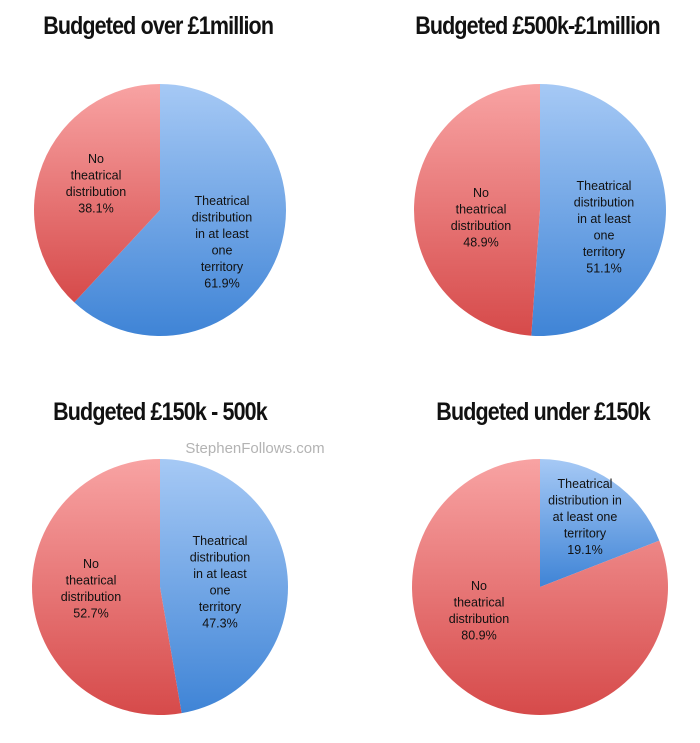 The width and height of the screenshot is (700, 743). Describe the element at coordinates (158, 26) in the screenshot. I see `chart-title-over-1million: Budgeted over £1million` at that location.